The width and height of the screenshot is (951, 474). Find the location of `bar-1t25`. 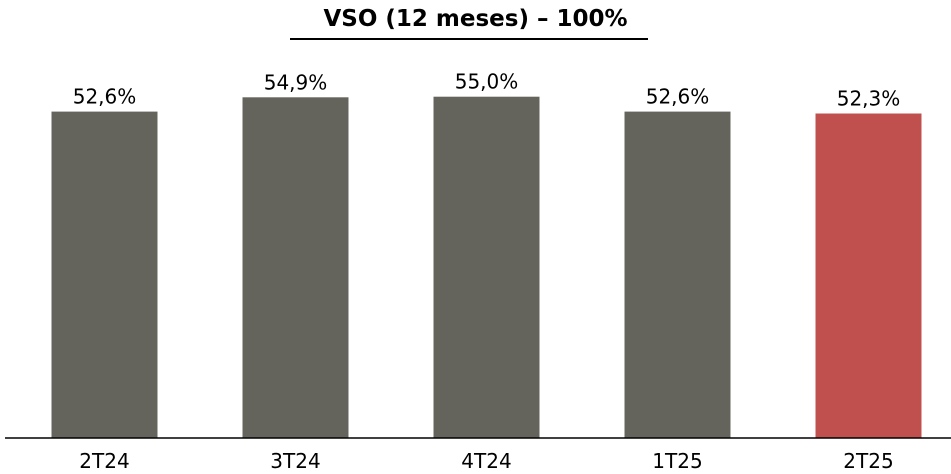

bar-1t25 is located at coordinates (677, 274).